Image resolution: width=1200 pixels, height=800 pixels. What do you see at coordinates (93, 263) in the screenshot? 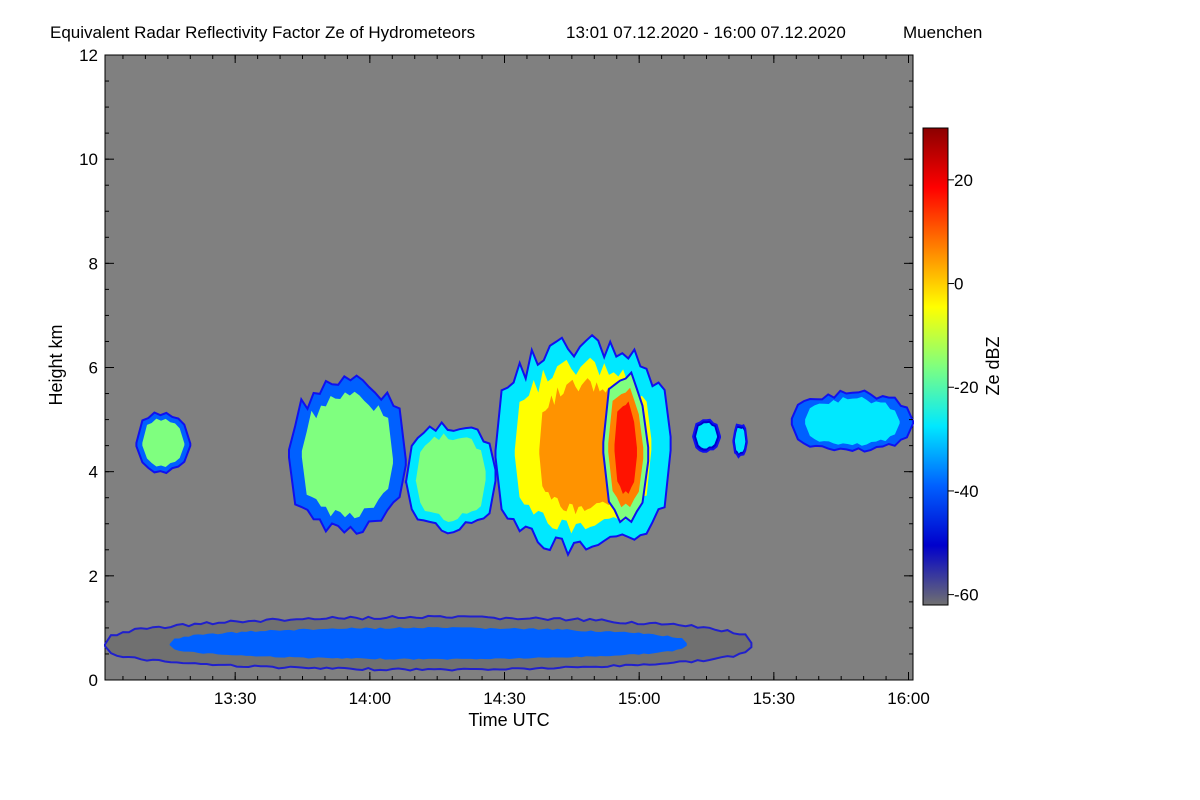
I see `y-tick-label: 8` at bounding box center [93, 263].